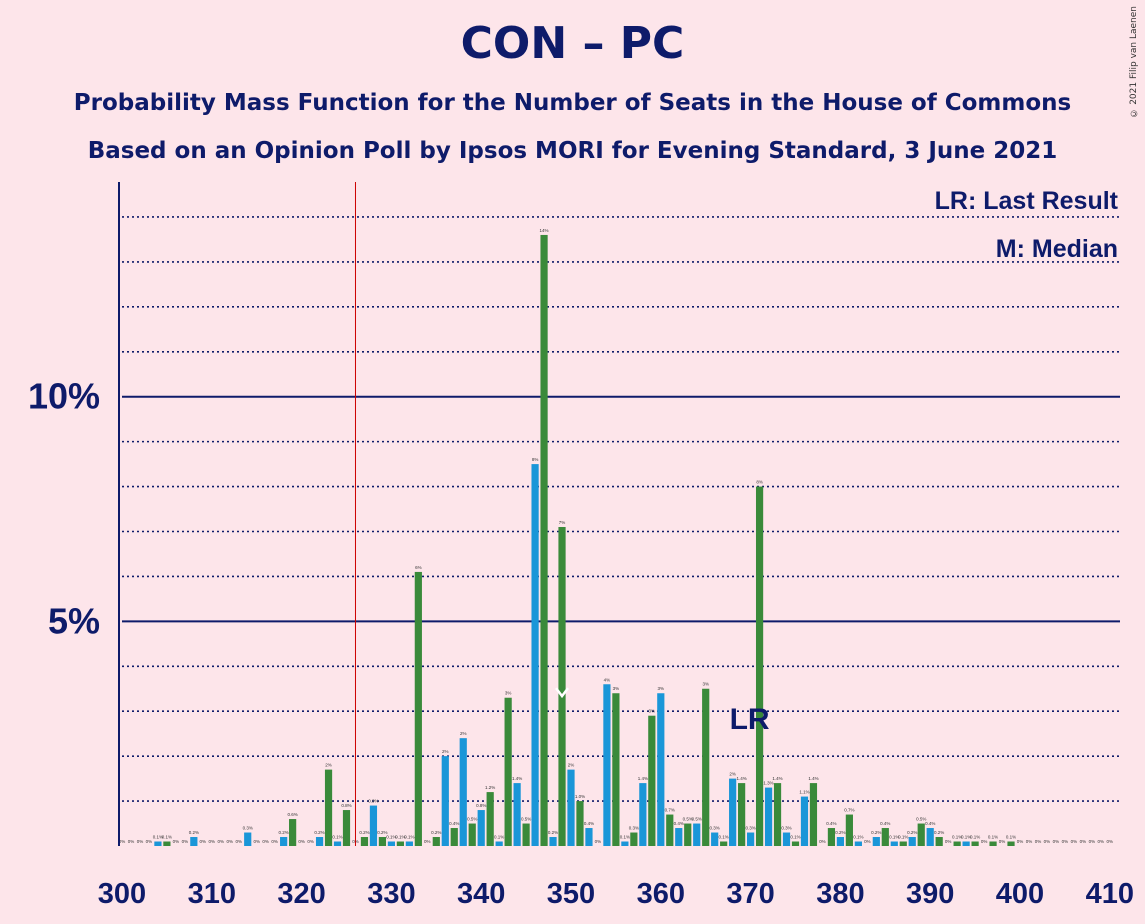 The width and height of the screenshot is (1145, 924). I want to click on x-tick-label: 390, so click(930, 894).